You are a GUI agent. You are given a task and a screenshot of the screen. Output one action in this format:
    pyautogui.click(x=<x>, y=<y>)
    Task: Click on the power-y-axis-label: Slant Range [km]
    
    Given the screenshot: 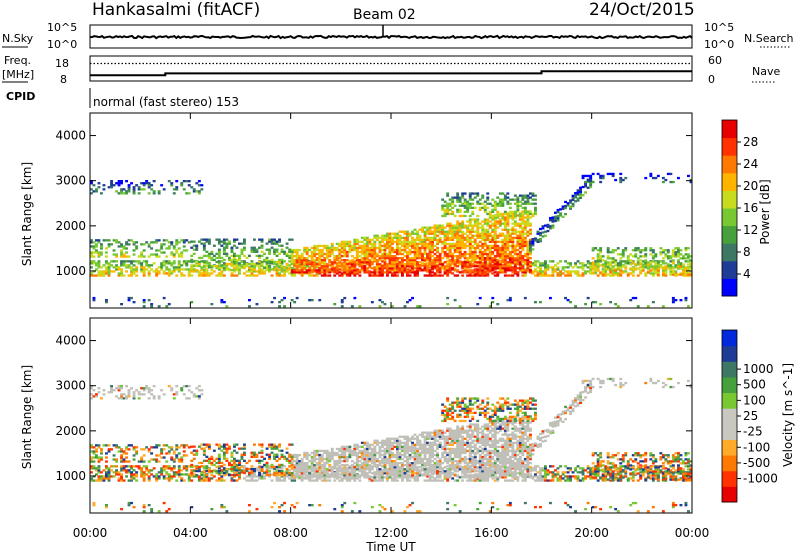 What is the action you would take?
    pyautogui.click(x=27, y=214)
    